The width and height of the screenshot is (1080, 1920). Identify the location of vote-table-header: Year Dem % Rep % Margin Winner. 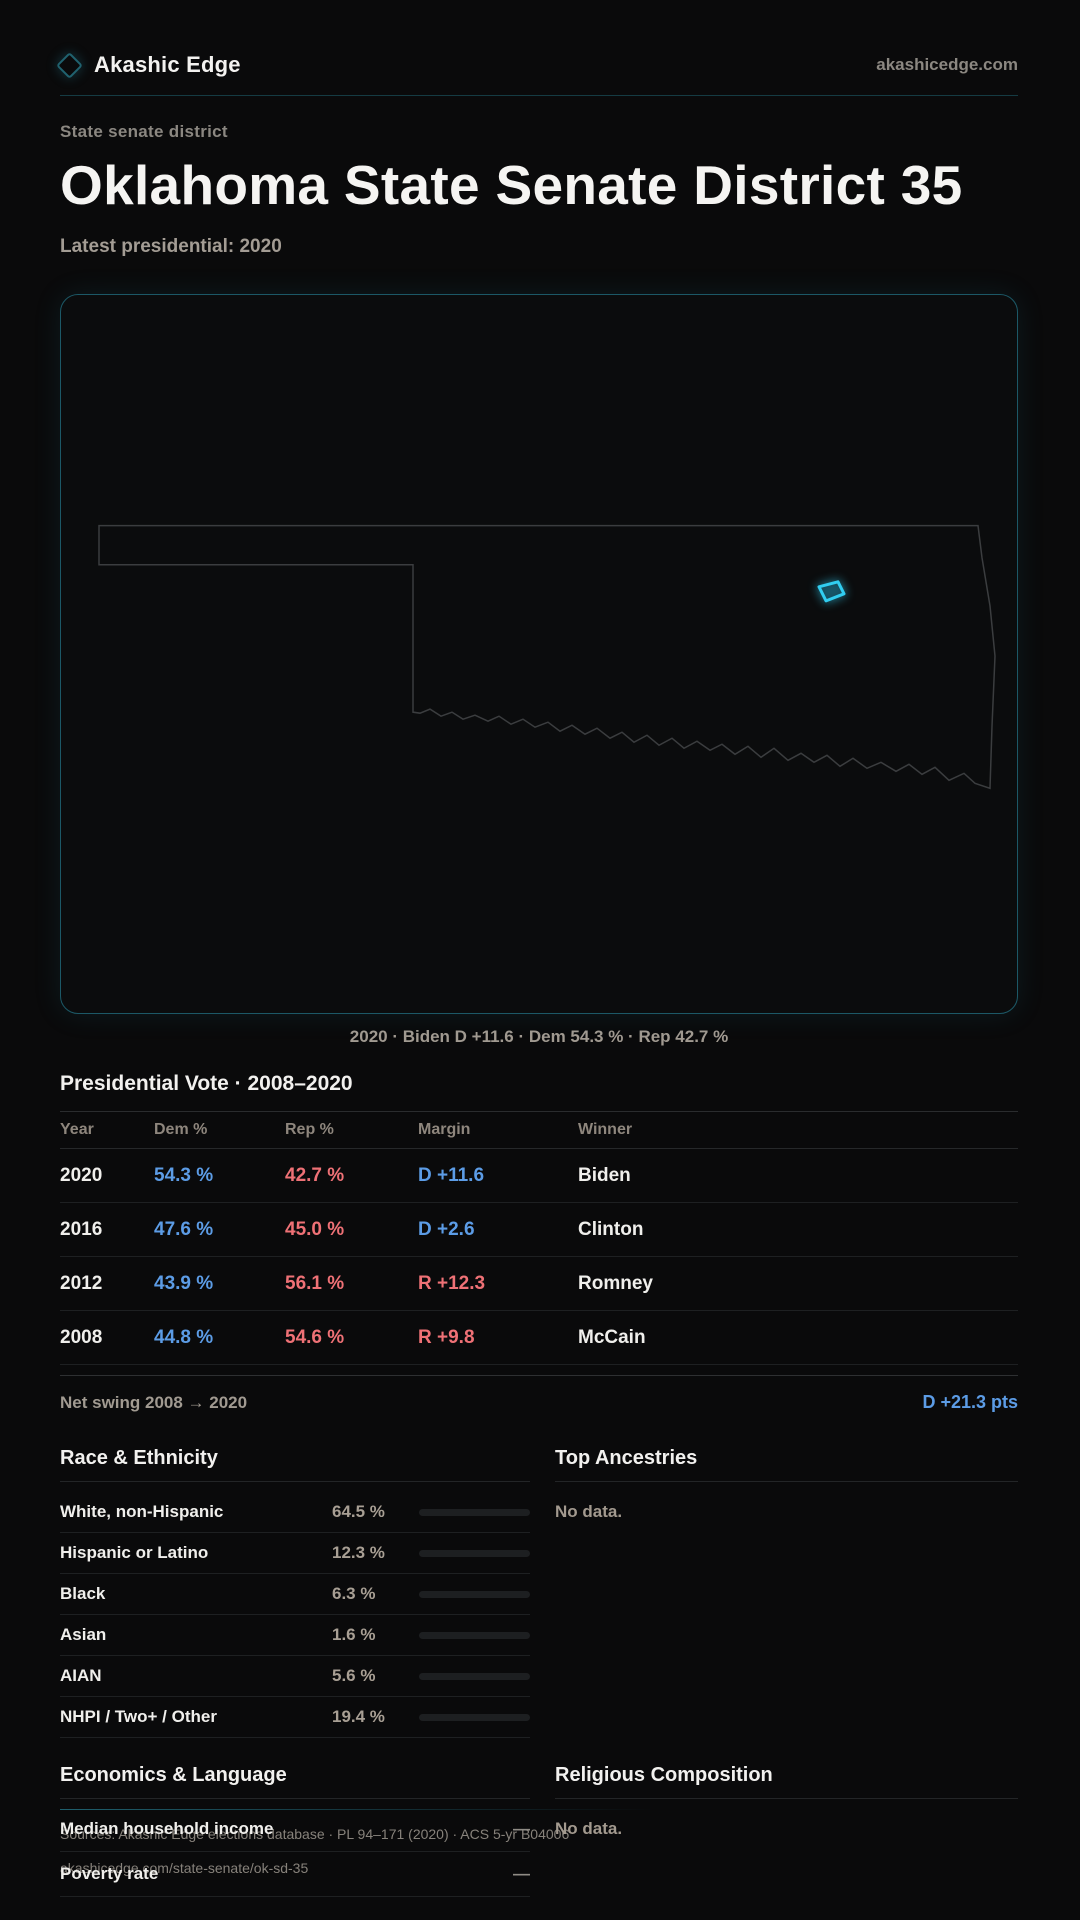
(539, 1131).